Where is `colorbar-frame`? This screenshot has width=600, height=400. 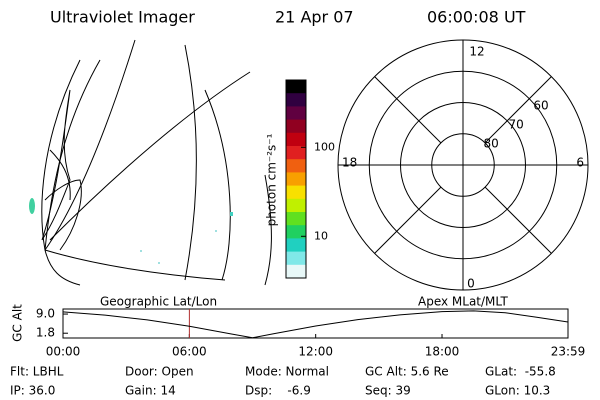
colorbar-frame is located at coordinates (296, 179).